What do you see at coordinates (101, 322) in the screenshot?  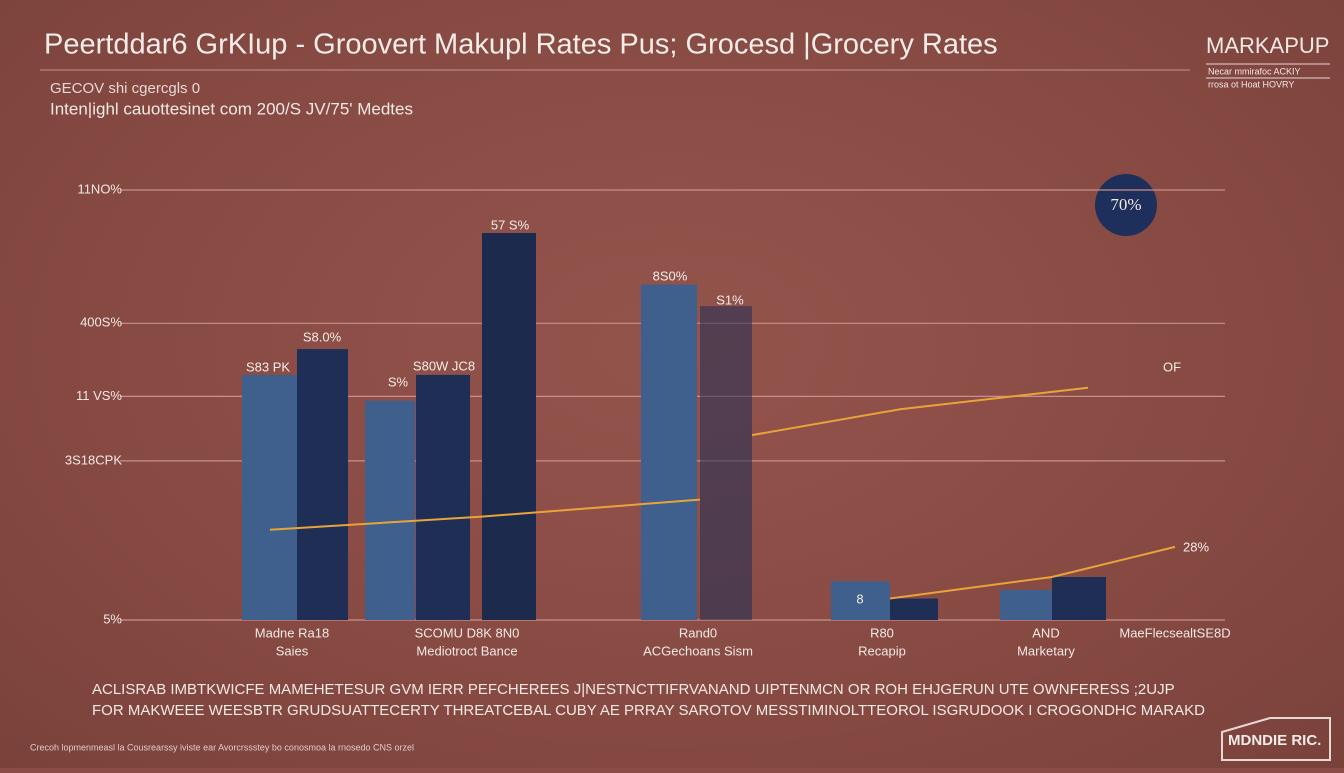 I see `y-tick-label: 400S%` at bounding box center [101, 322].